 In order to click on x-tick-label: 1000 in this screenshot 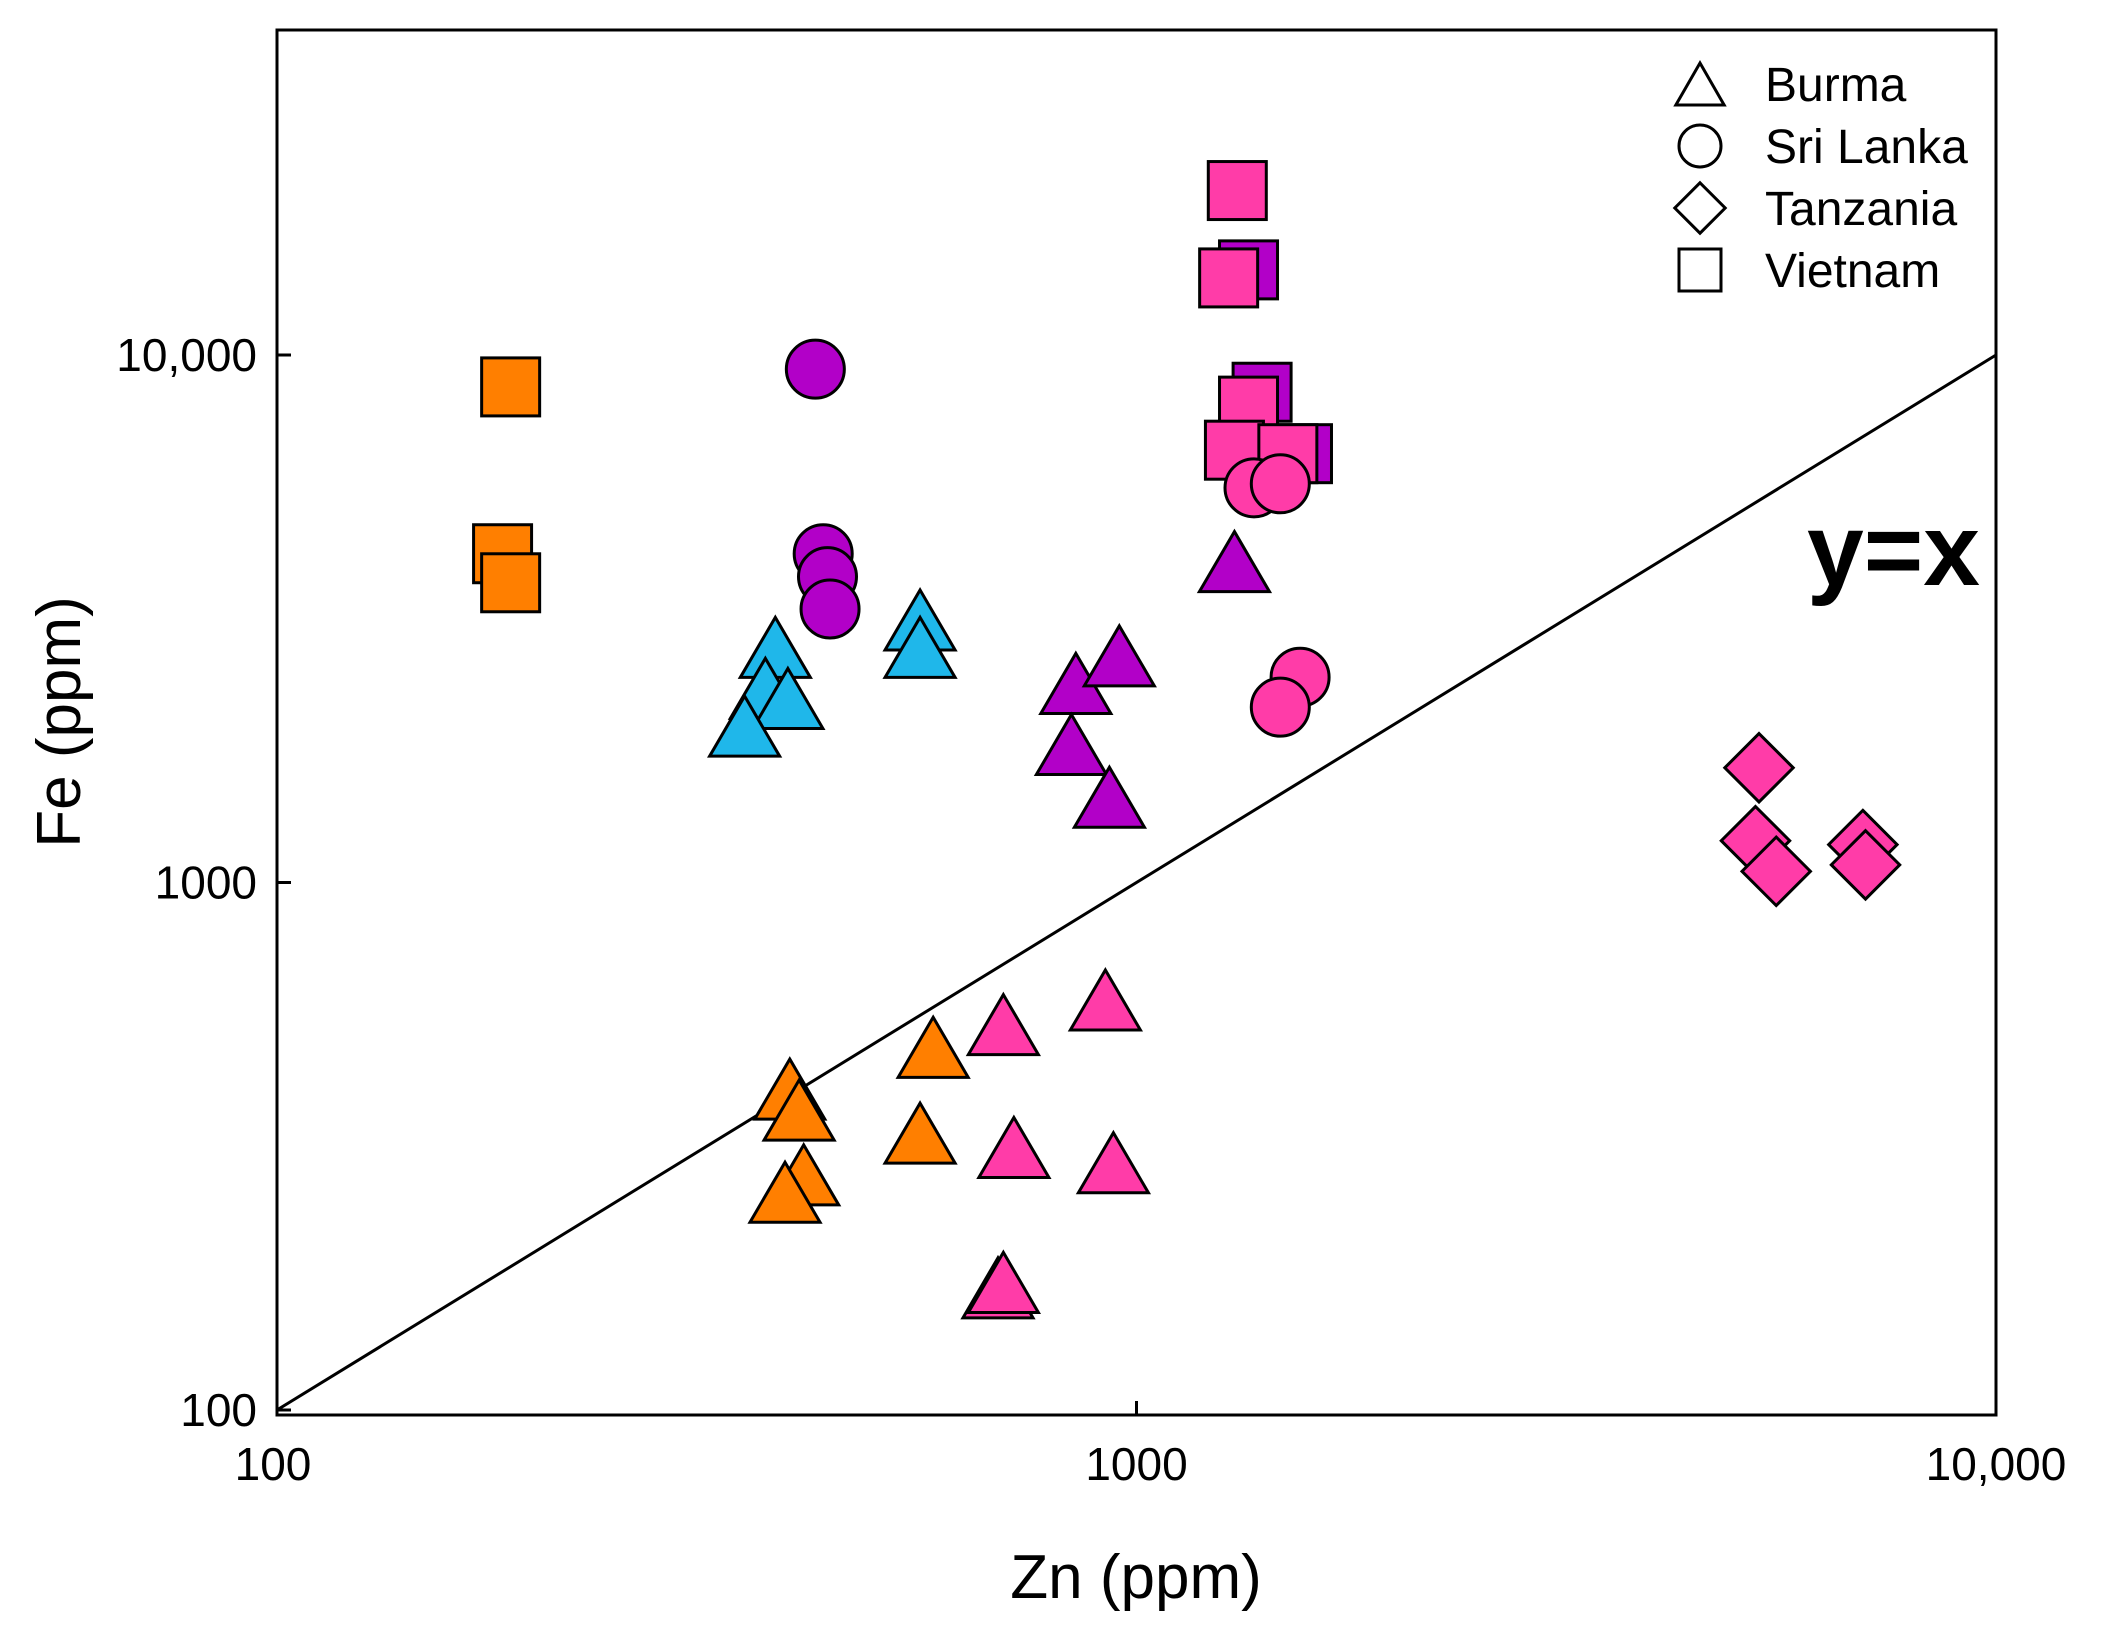, I will do `click(1136, 1464)`.